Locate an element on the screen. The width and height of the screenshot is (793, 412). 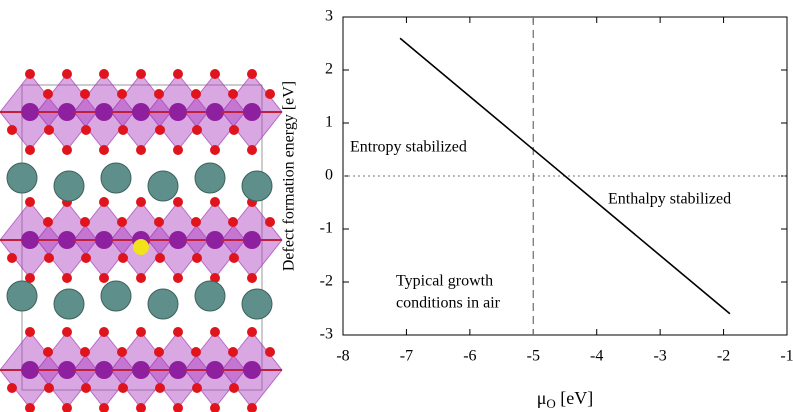
annotation: Entropy stabilized is located at coordinates (408, 147).